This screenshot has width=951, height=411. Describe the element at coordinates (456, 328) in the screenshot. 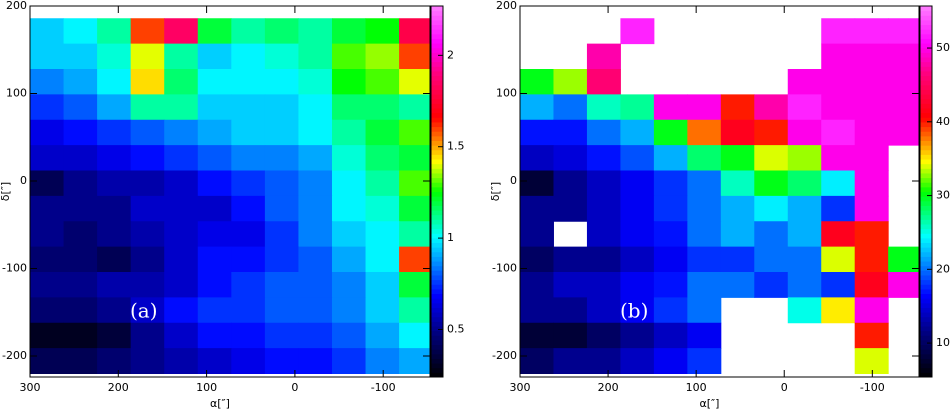

I see `colorbar-tick-label: 0.5` at that location.